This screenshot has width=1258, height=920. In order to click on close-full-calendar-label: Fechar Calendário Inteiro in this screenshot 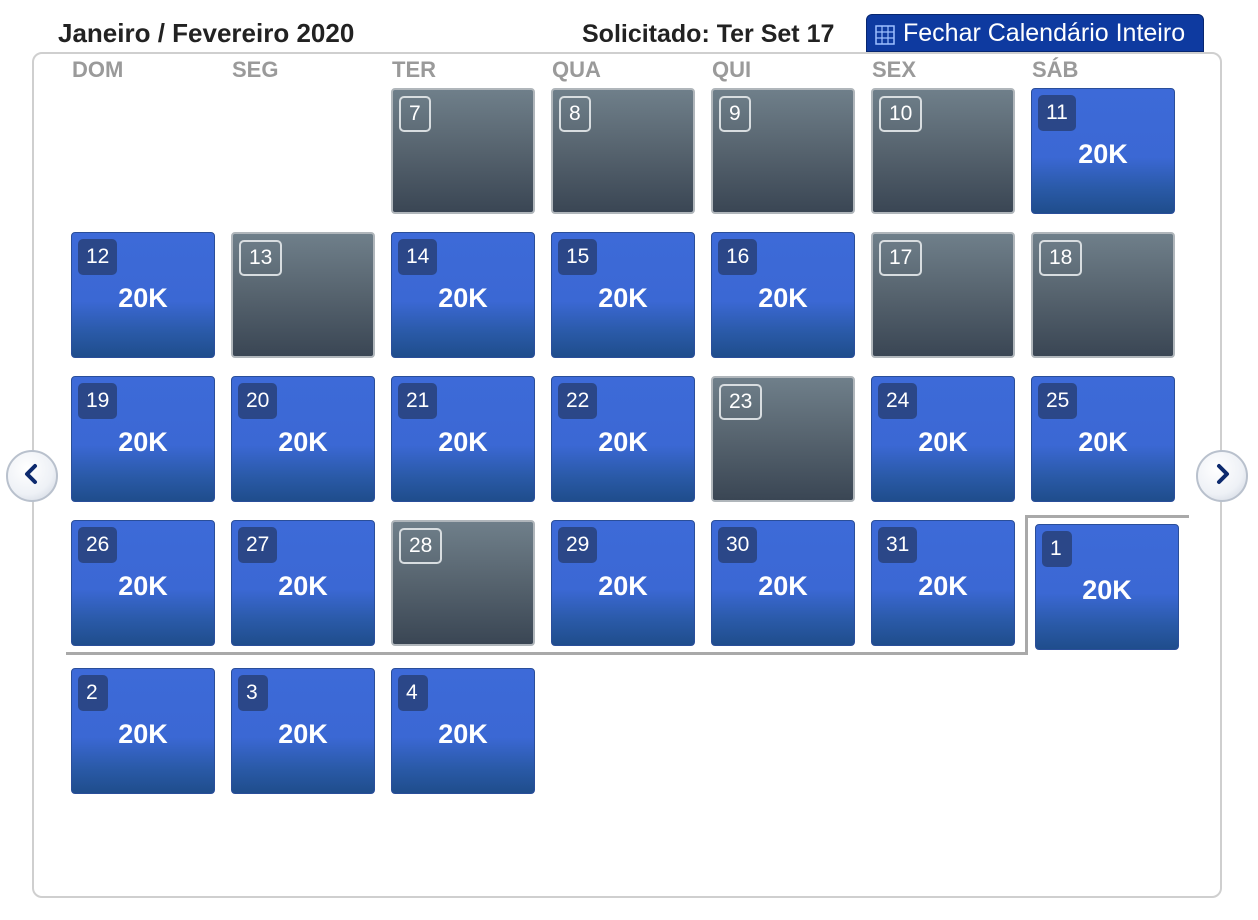, I will do `click(1044, 32)`.